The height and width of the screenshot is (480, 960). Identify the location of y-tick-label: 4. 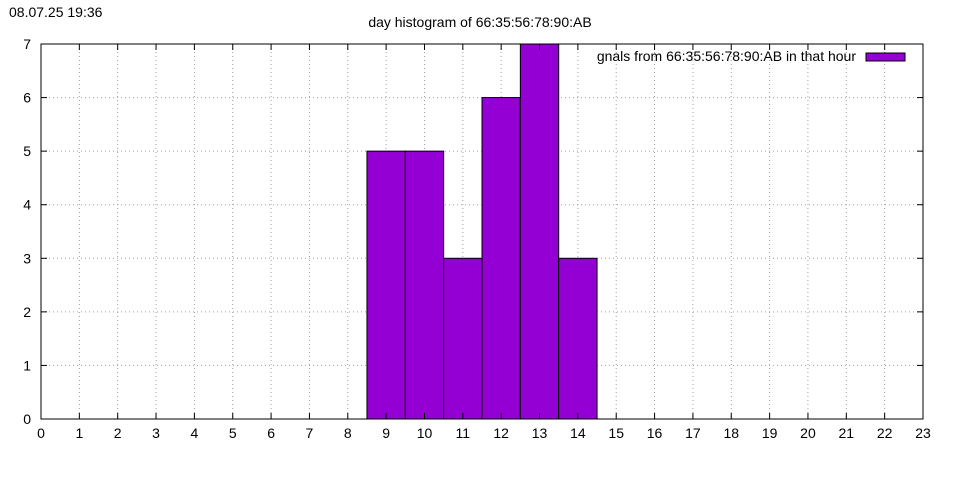
(27, 205).